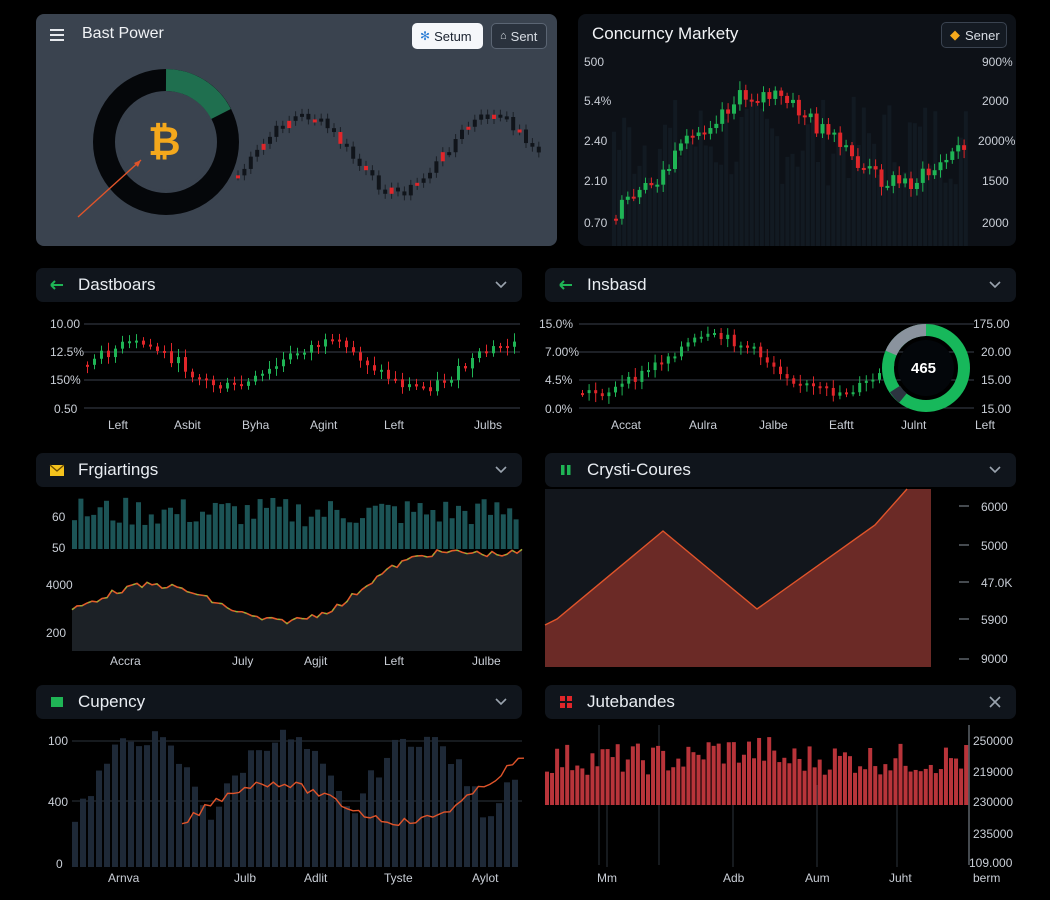 The image size is (1050, 900). What do you see at coordinates (780, 470) in the screenshot?
I see `panel-header: Crysti-Coures` at bounding box center [780, 470].